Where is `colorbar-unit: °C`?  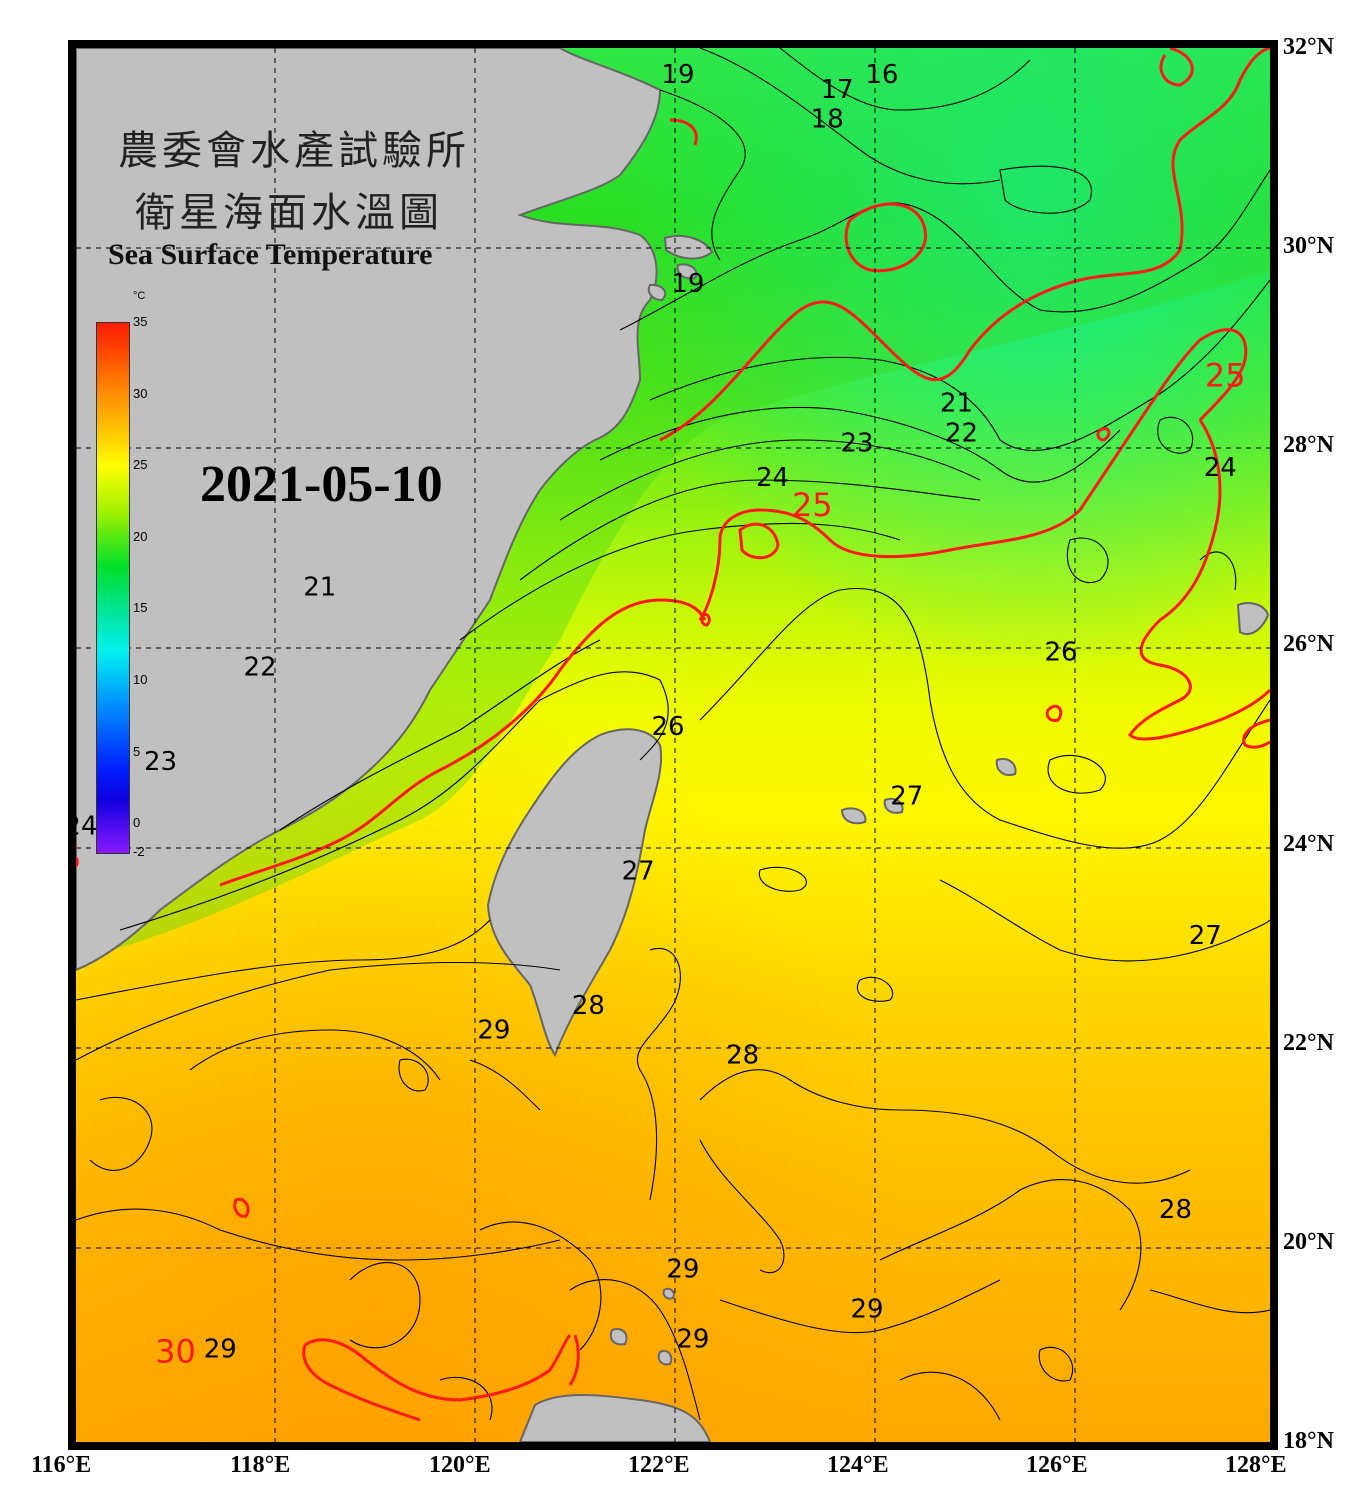 colorbar-unit: °C is located at coordinates (139, 296).